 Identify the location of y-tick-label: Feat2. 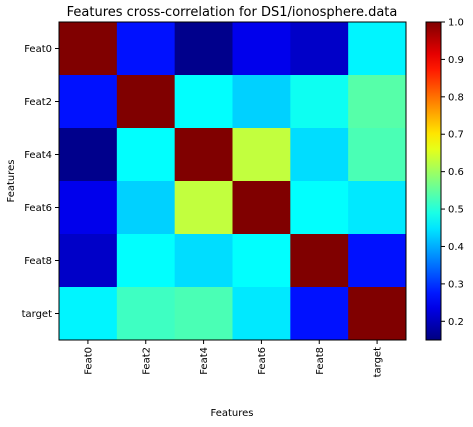
(38, 102).